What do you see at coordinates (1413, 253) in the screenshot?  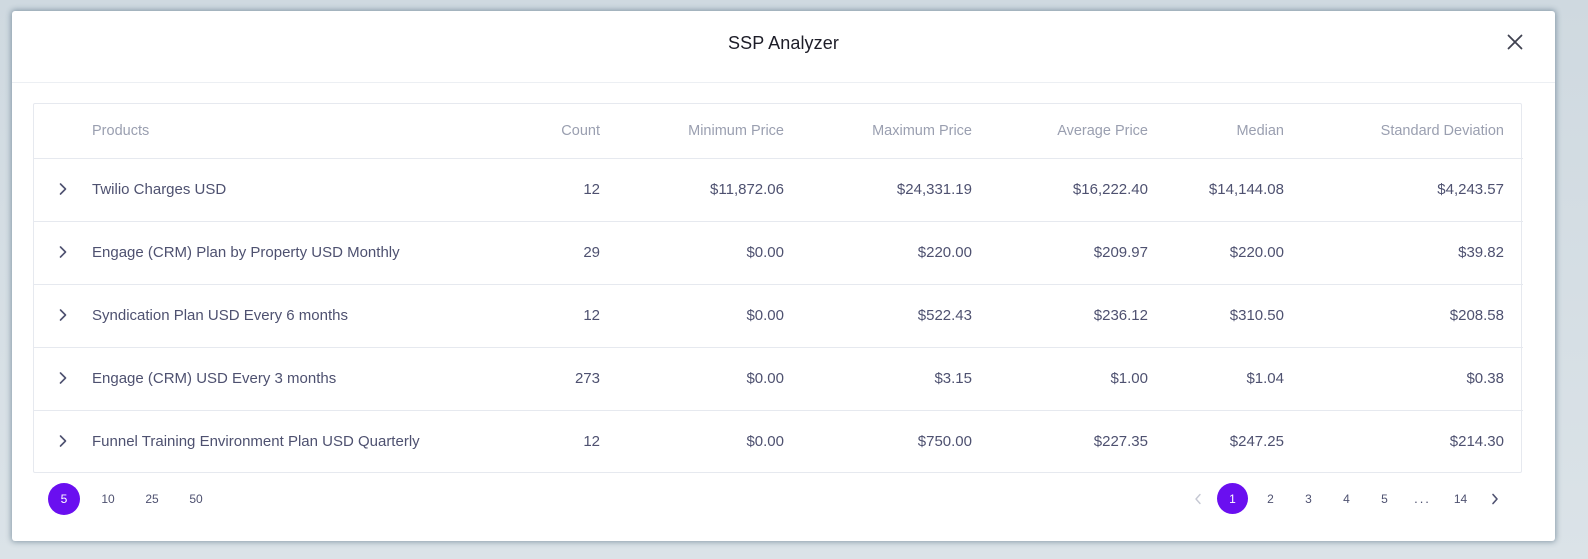 I see `cell-standard-deviation: $39.82` at bounding box center [1413, 253].